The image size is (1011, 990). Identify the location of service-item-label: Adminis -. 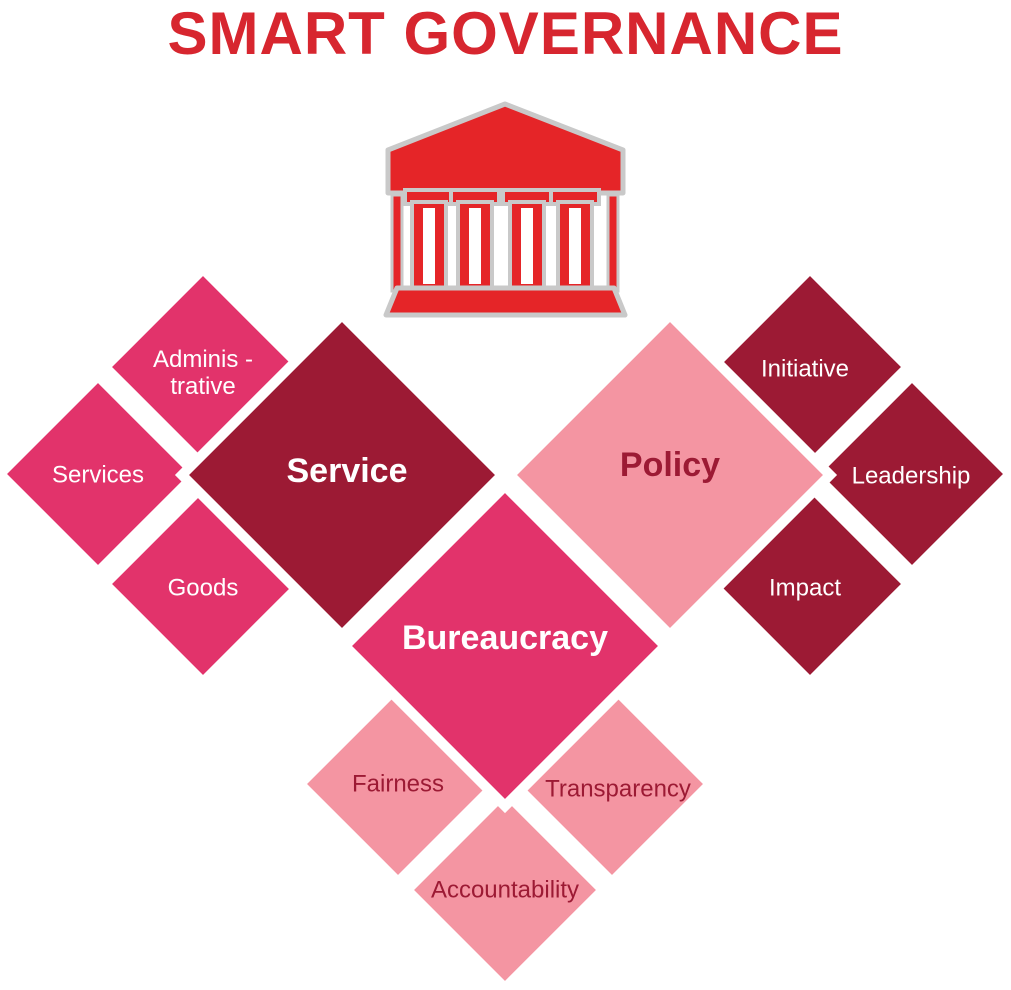
(203, 359).